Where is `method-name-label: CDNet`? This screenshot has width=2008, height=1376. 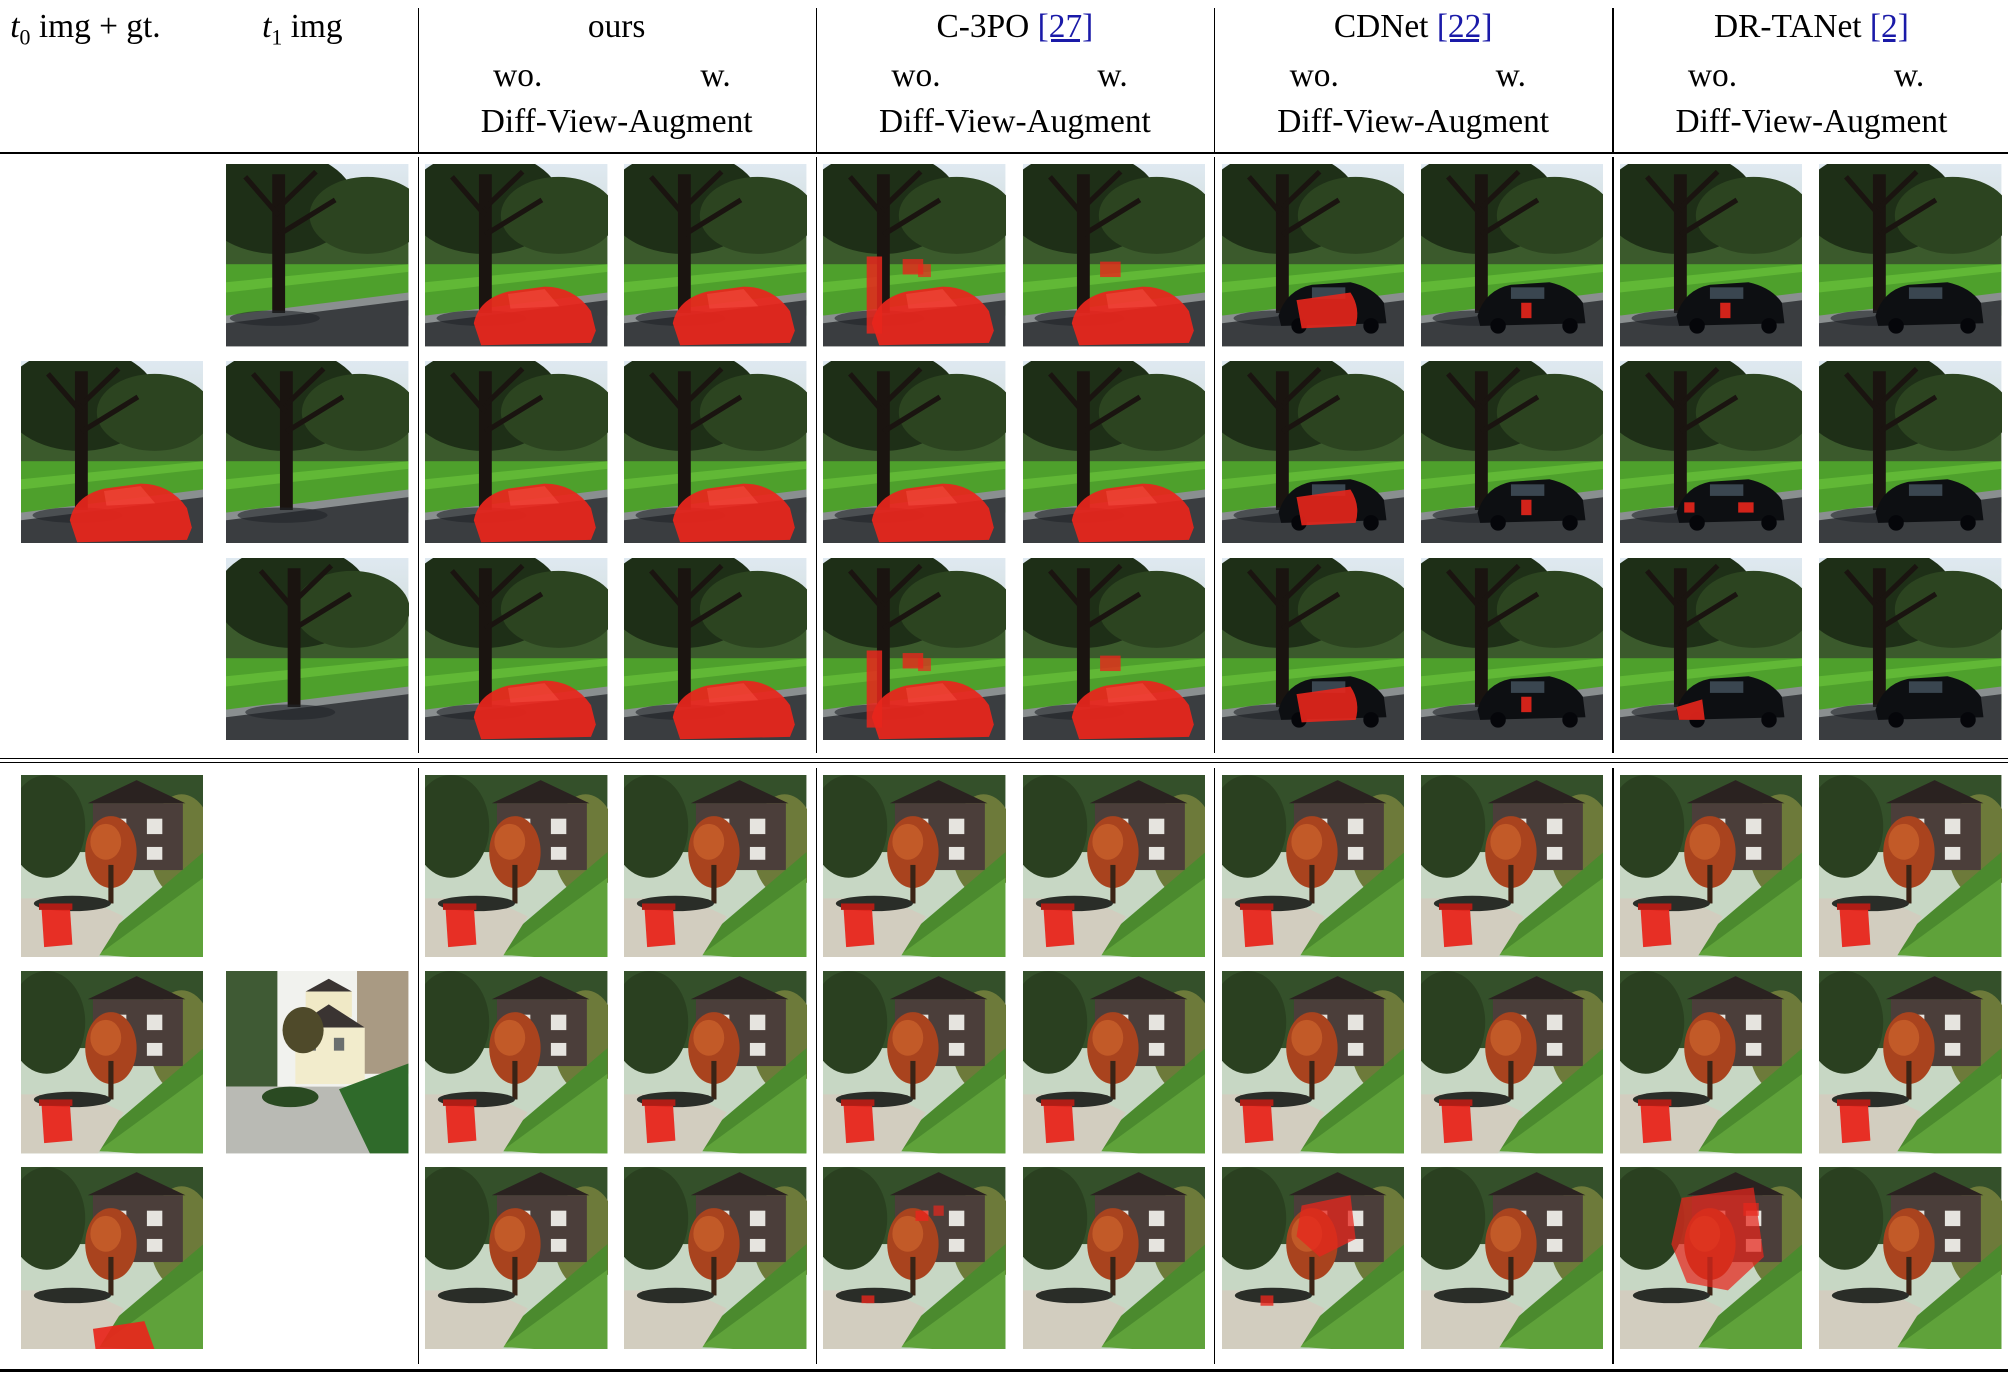
method-name-label: CDNet is located at coordinates (1385, 26).